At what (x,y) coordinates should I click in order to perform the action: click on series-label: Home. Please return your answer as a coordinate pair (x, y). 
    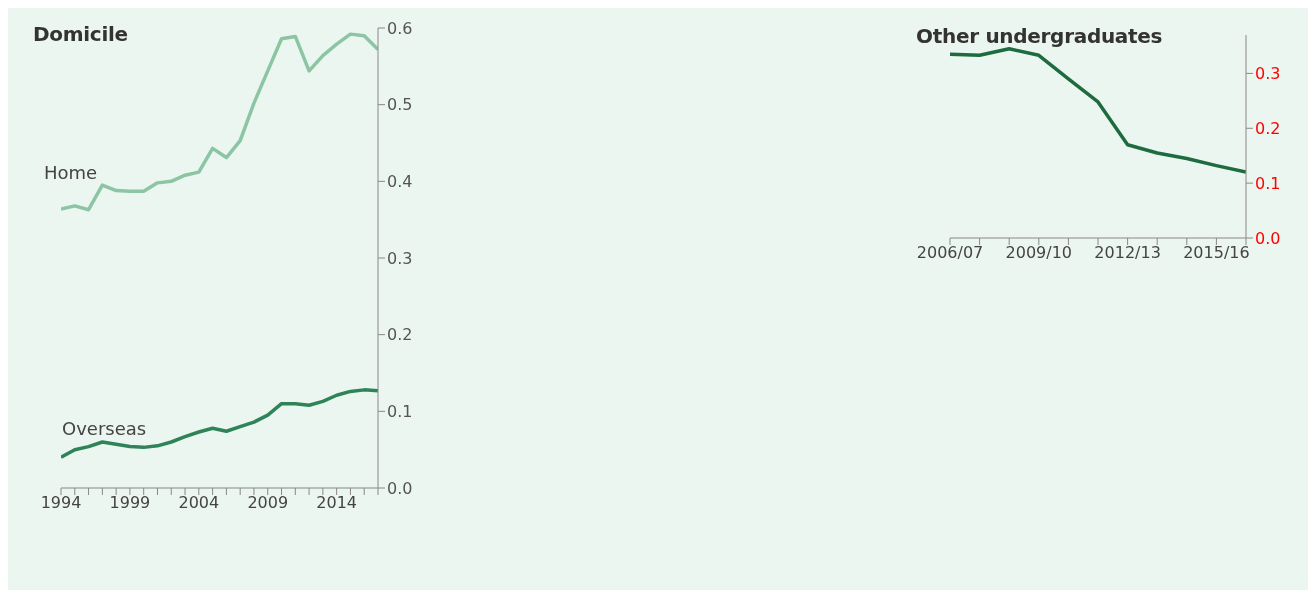
    Looking at the image, I should click on (71, 172).